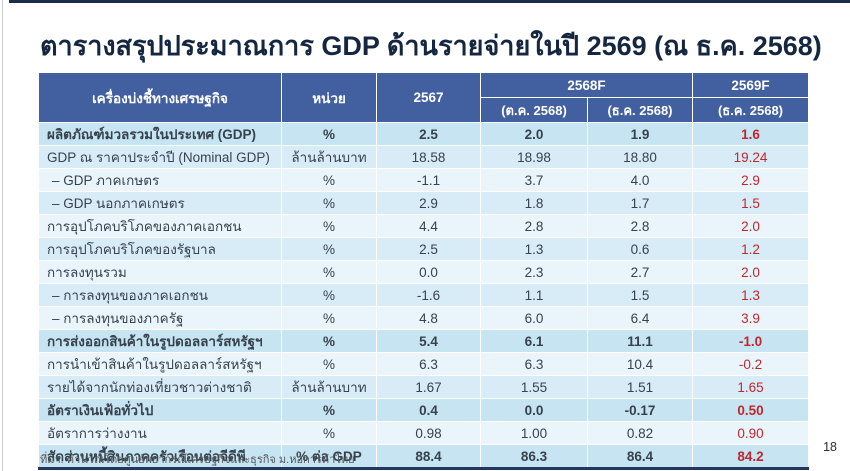  I want to click on table-row: – การลงทุนของภาครัฐ% 4.8 6.0 6.4 3.9, so click(423, 318).